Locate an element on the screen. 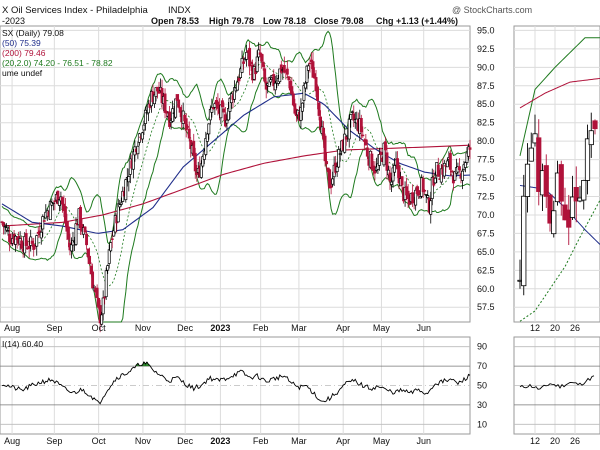 This screenshot has width=600, height=450. legend-ma50: (50) 75.39 is located at coordinates (21, 43).